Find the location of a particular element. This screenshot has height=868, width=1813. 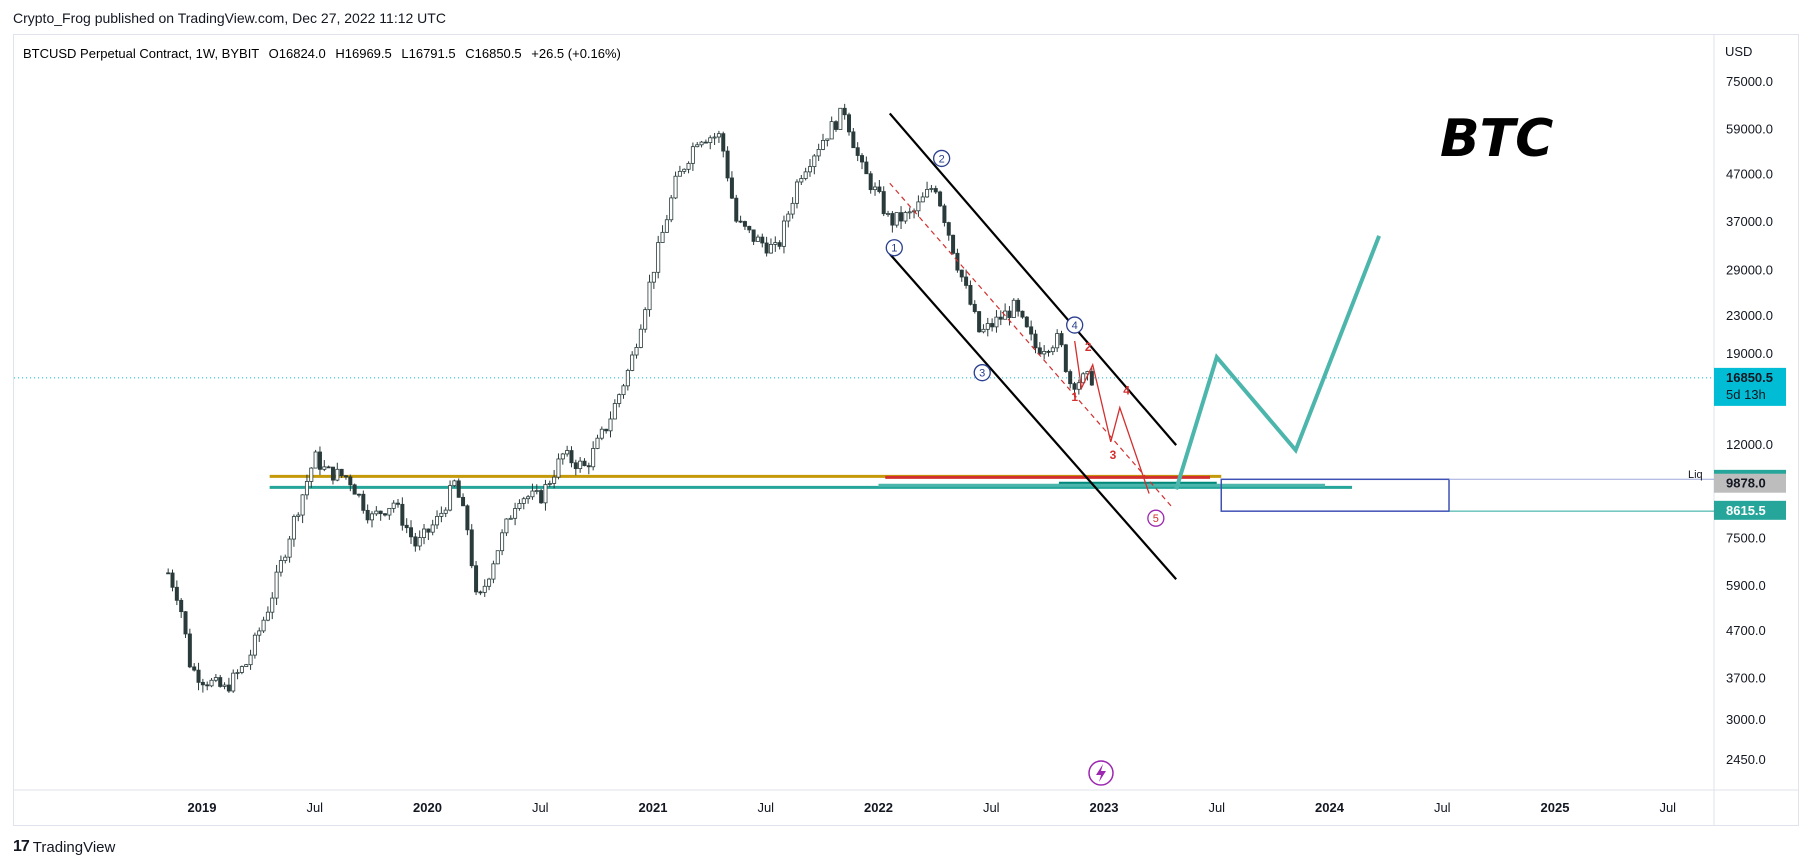

y-tick-label: 2450.0 is located at coordinates (1746, 759).